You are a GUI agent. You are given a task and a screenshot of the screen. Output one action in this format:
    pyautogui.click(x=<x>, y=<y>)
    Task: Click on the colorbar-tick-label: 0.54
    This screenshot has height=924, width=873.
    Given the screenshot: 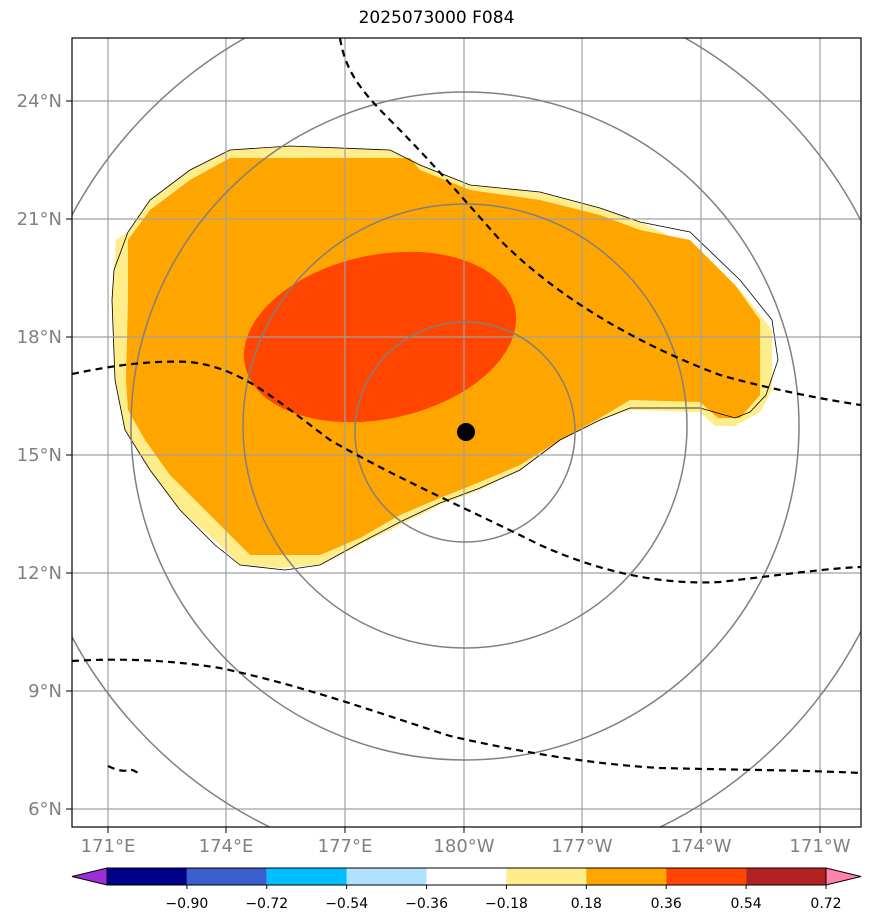 What is the action you would take?
    pyautogui.click(x=746, y=904)
    